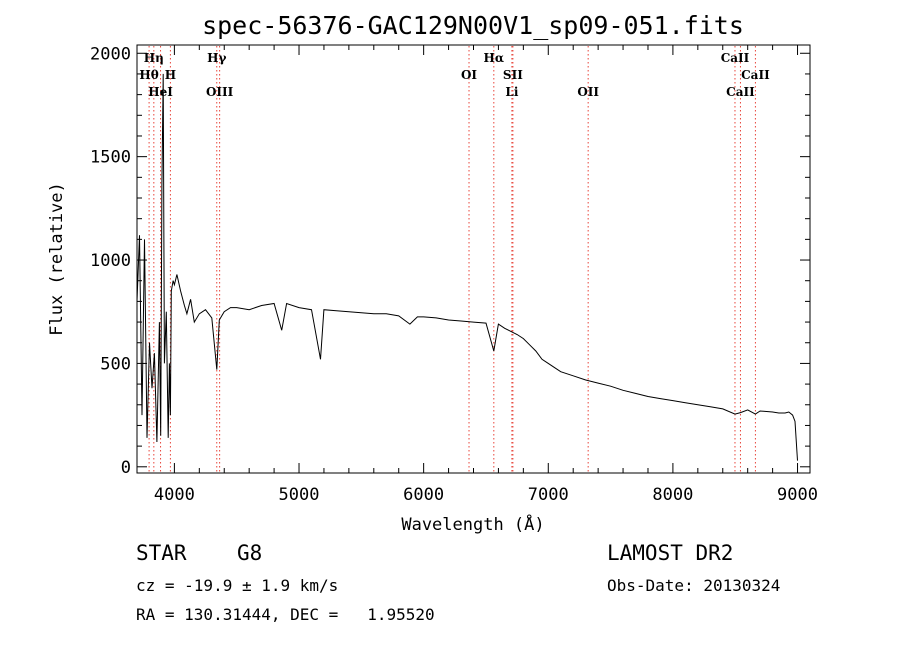 Image resolution: width=900 pixels, height=650 pixels. What do you see at coordinates (454, 75) in the screenshot?
I see `spectral-line-labels: Hη Hθ H HeI Hγ OIII OI Hα SII Li OII CaII CaII CaII` at bounding box center [454, 75].